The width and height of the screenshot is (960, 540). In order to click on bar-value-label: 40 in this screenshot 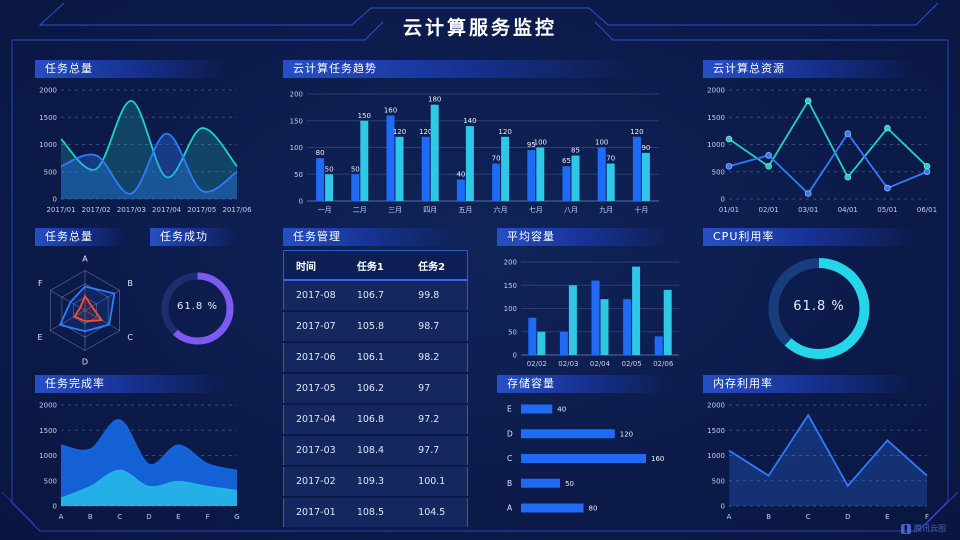, I will do `click(460, 175)`.